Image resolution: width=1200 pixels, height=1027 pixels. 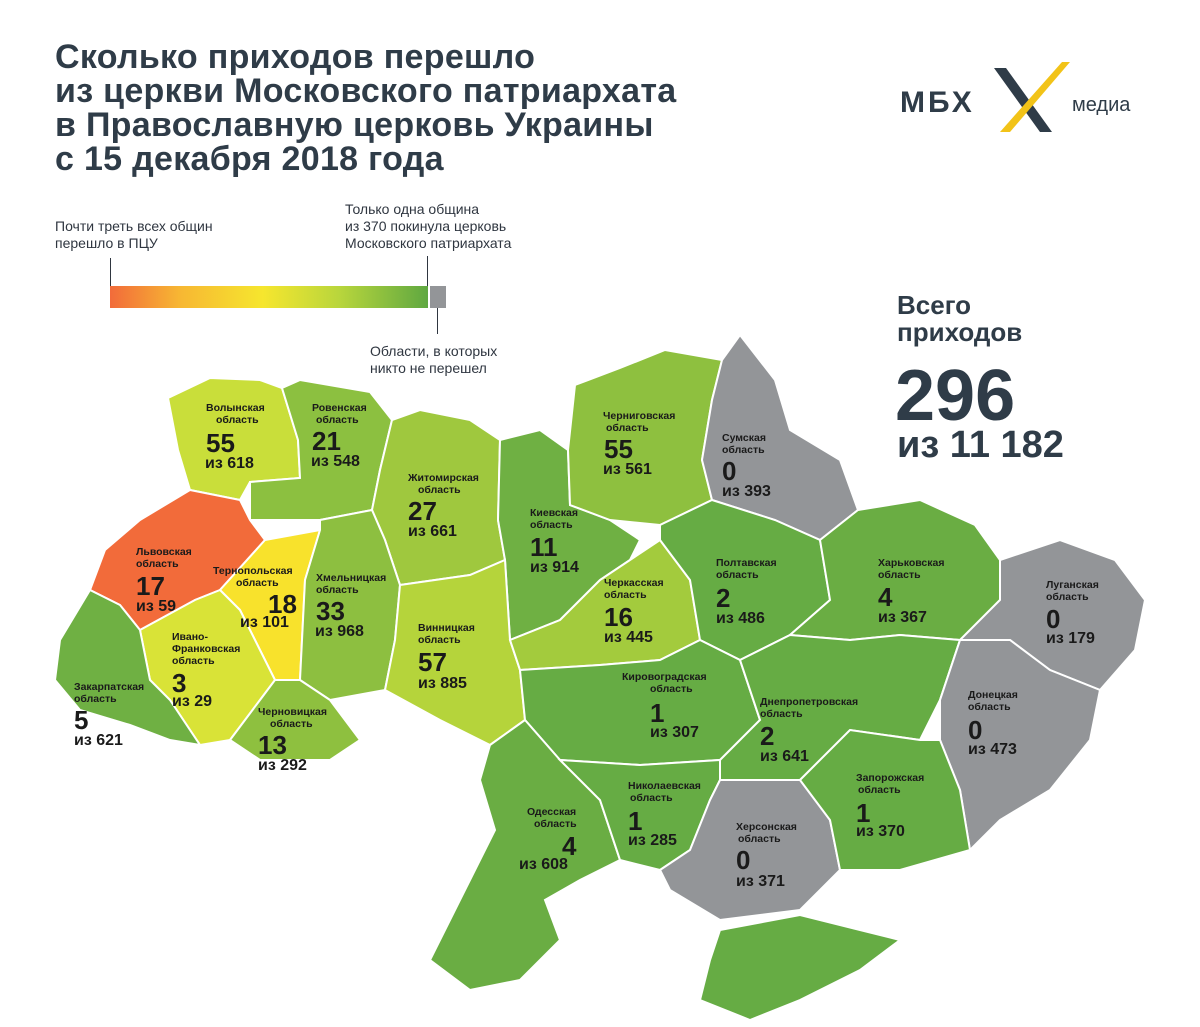 I want to click on title-line-2: из церкви Московского патриархата, so click(x=366, y=91).